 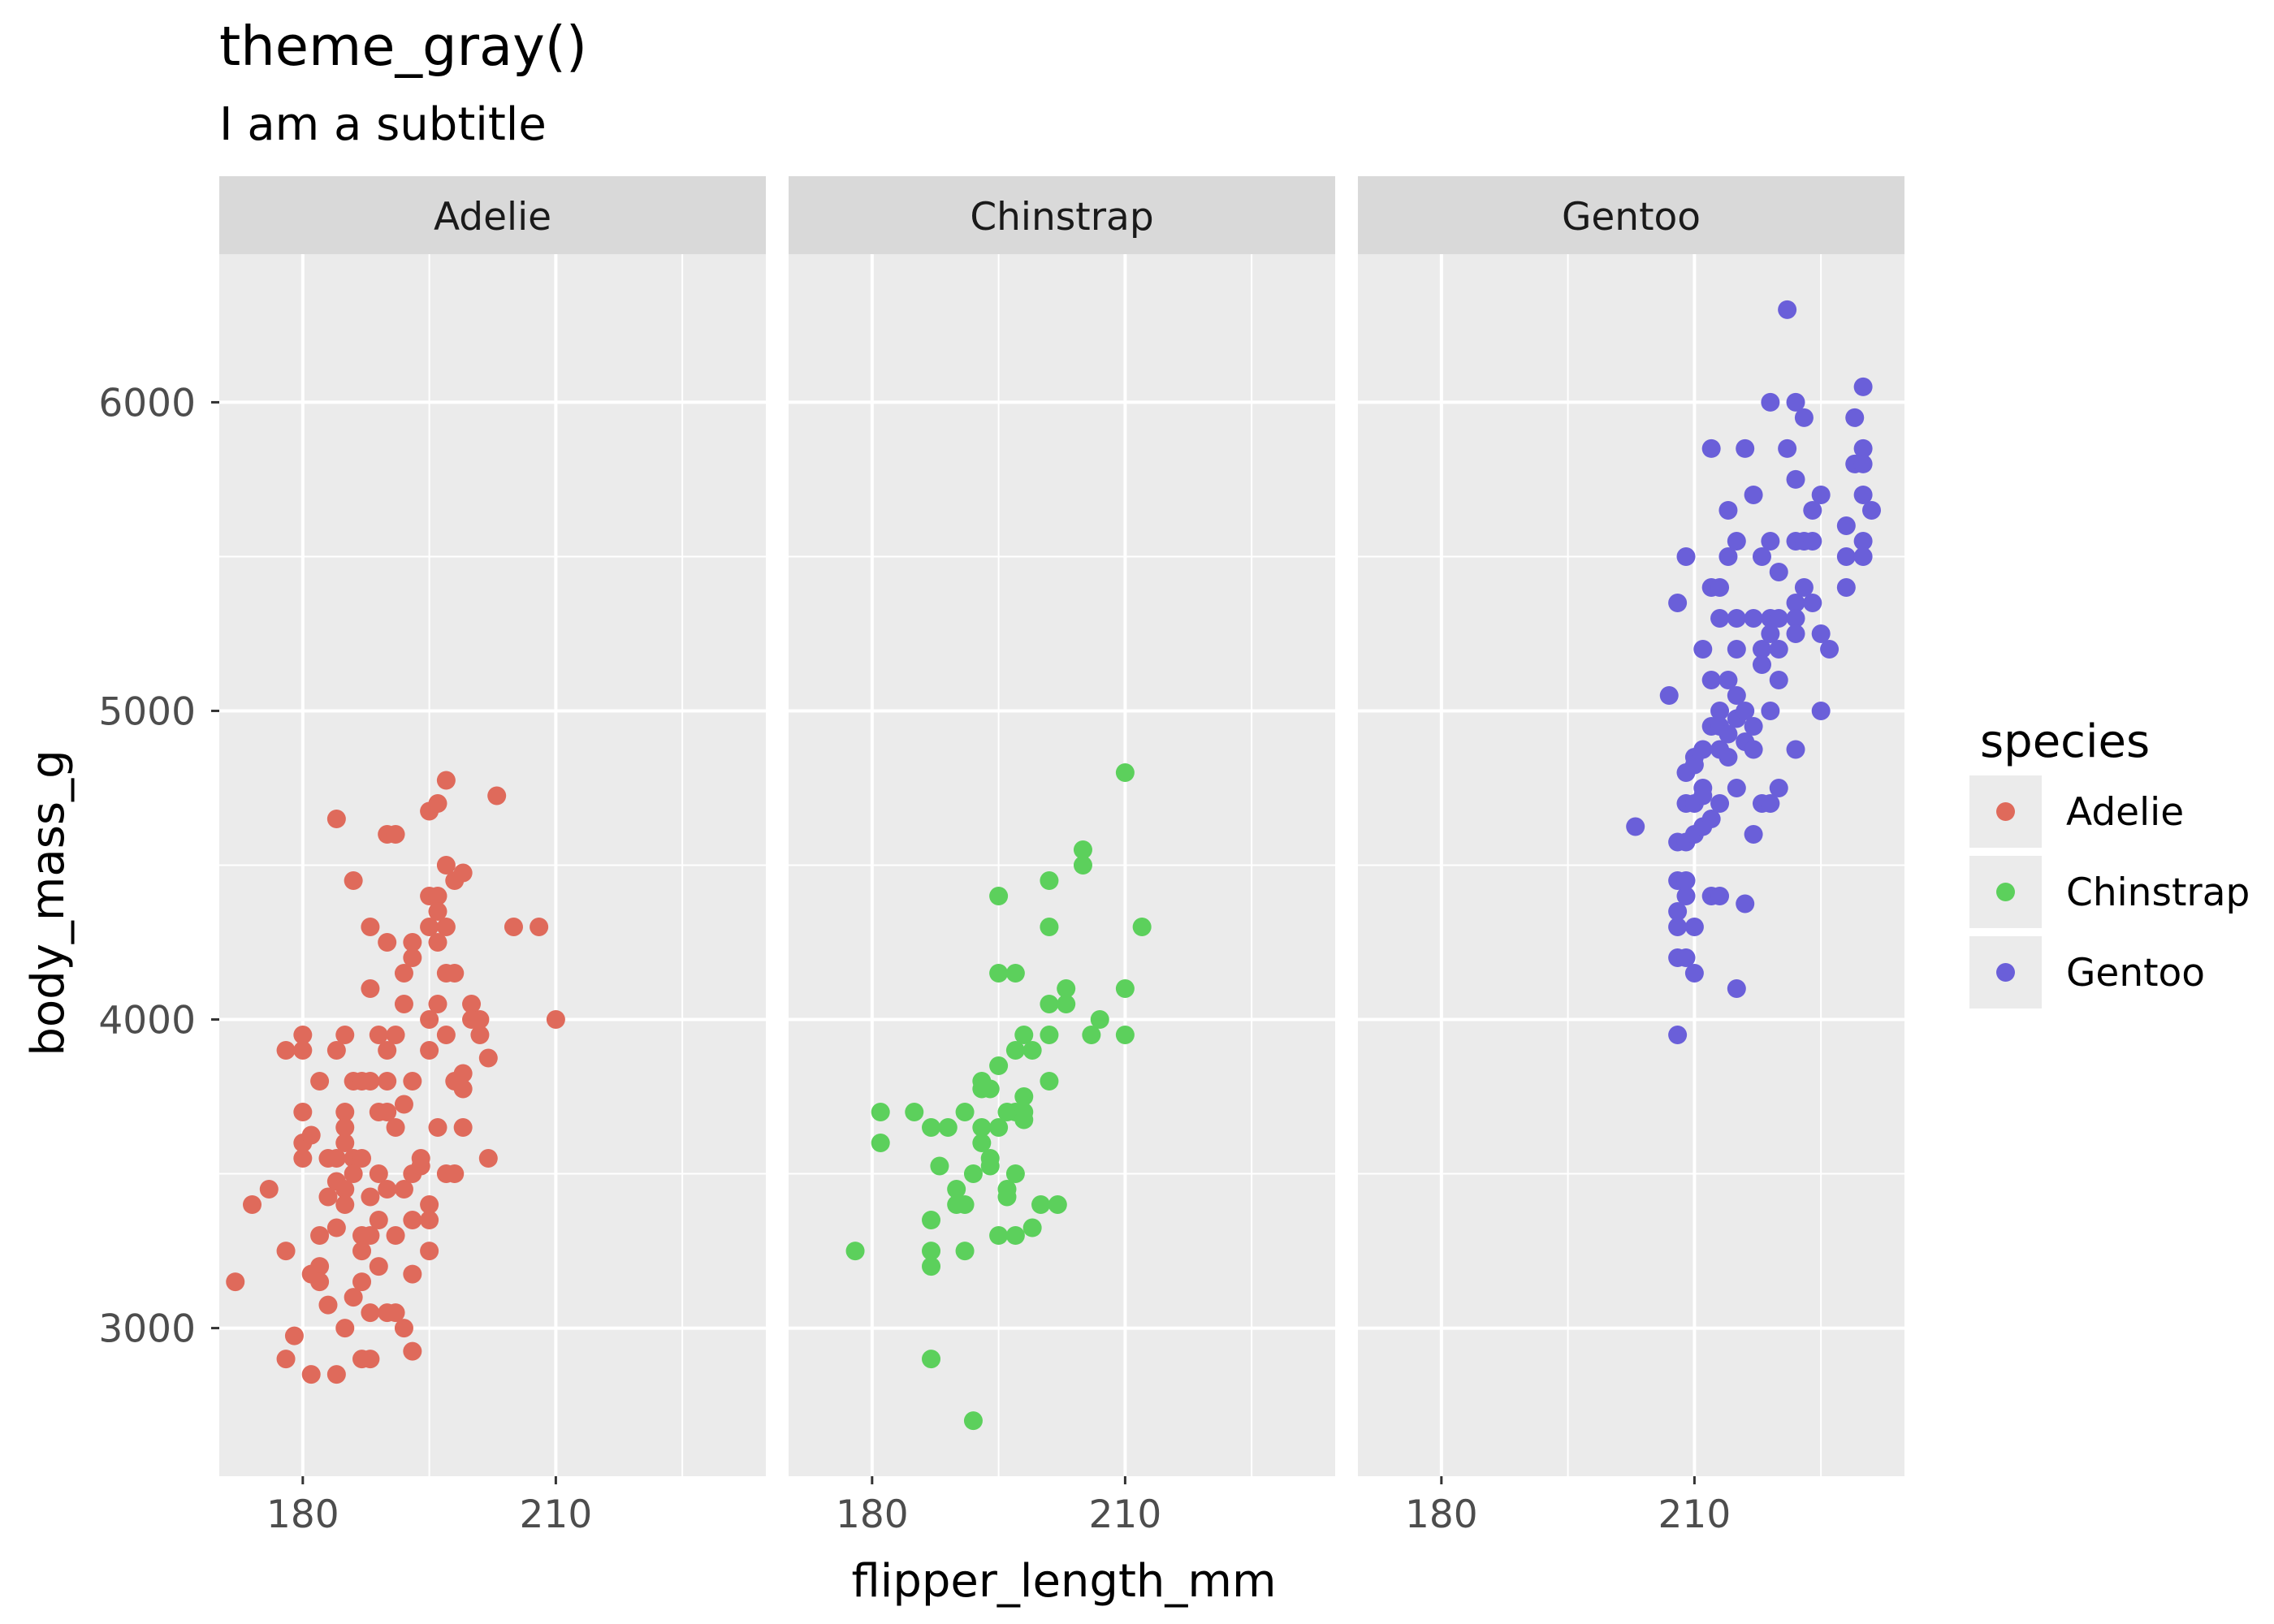 I want to click on y-axis-title: body_mass_g, so click(x=49, y=903).